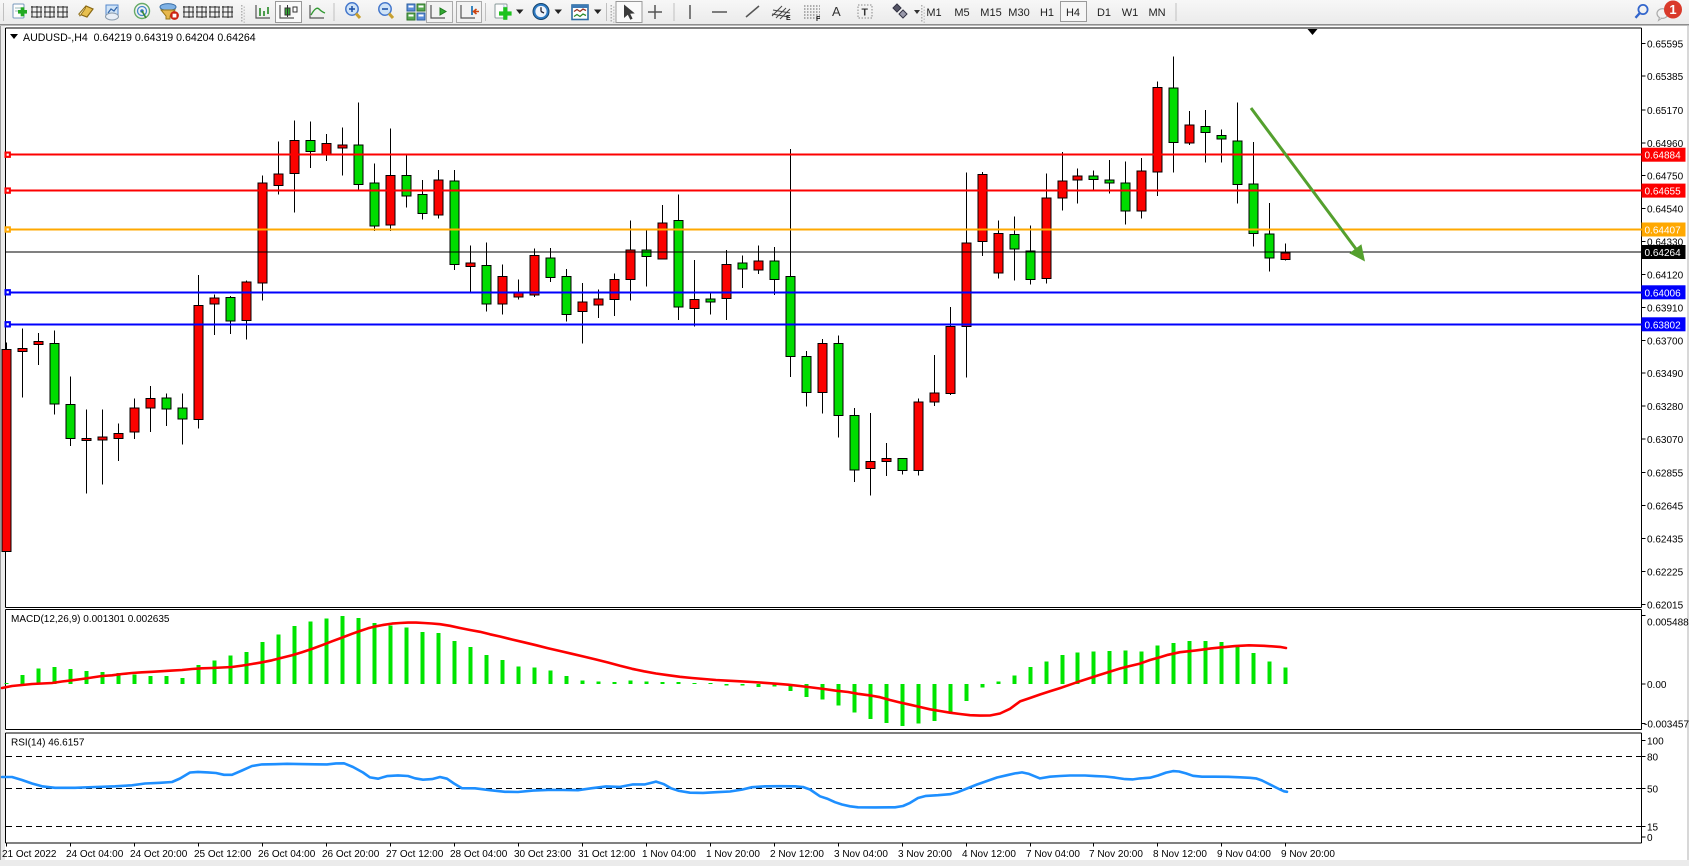  What do you see at coordinates (1665, 77) in the screenshot?
I see `svg-text: 0.65385` at bounding box center [1665, 77].